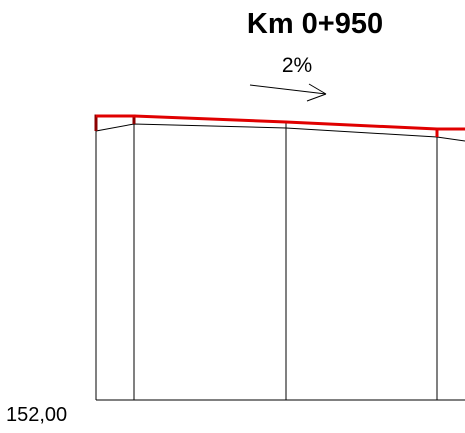 This screenshot has height=433, width=465. I want to click on design-surface-line, so click(280, 122).